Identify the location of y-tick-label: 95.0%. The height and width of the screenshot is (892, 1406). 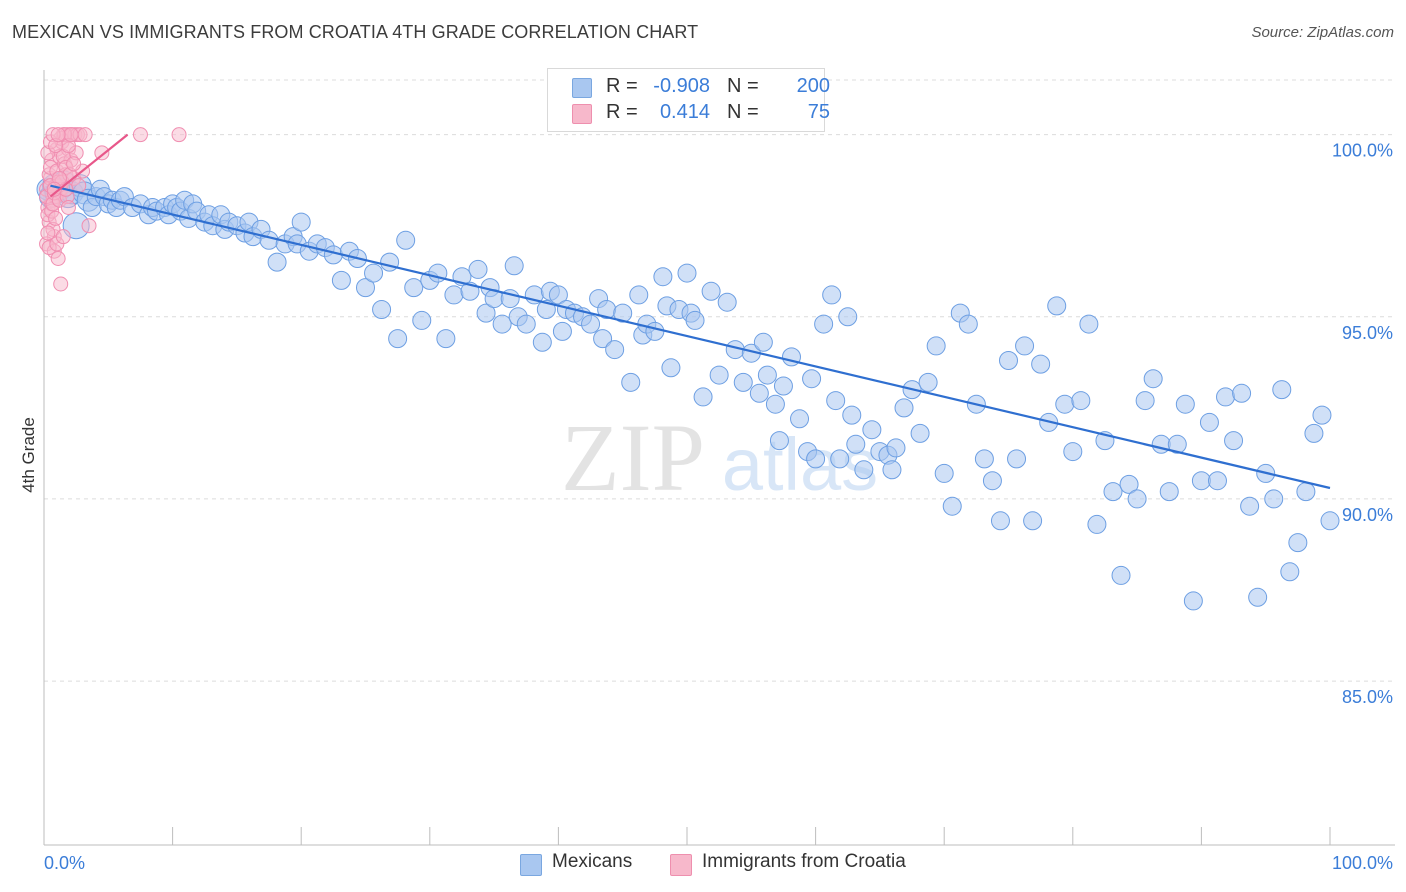
(1367, 333).